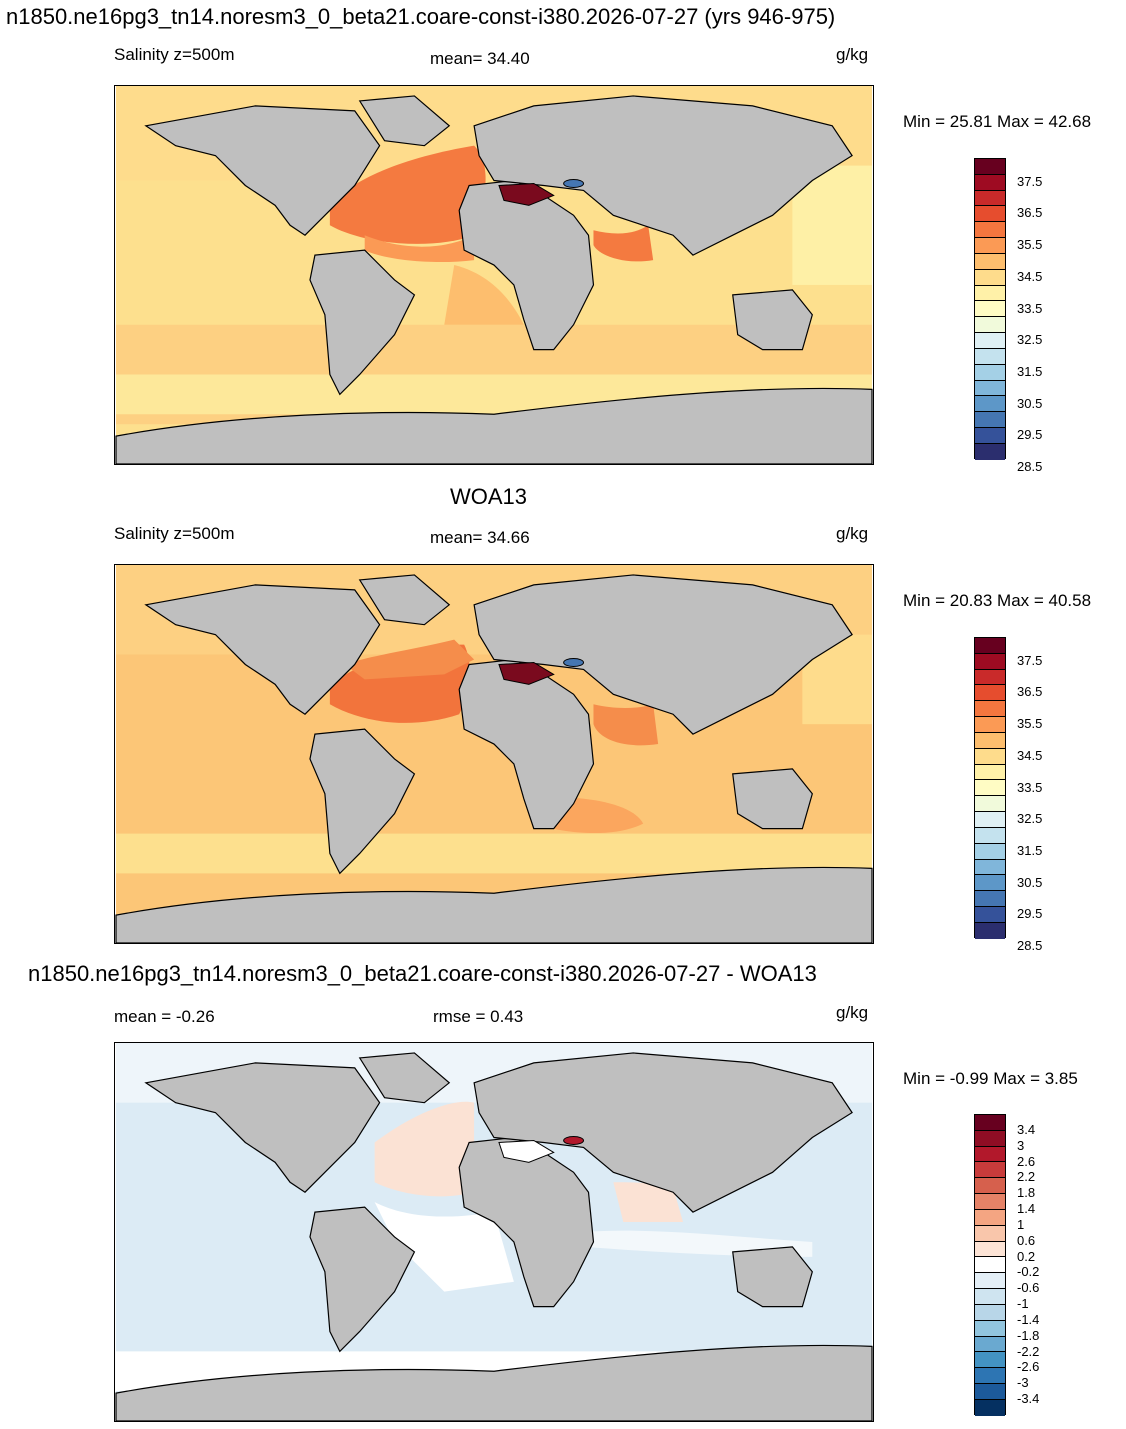  I want to click on panel1-minmax: Min = 25.81 Max = 42.68, so click(997, 121).